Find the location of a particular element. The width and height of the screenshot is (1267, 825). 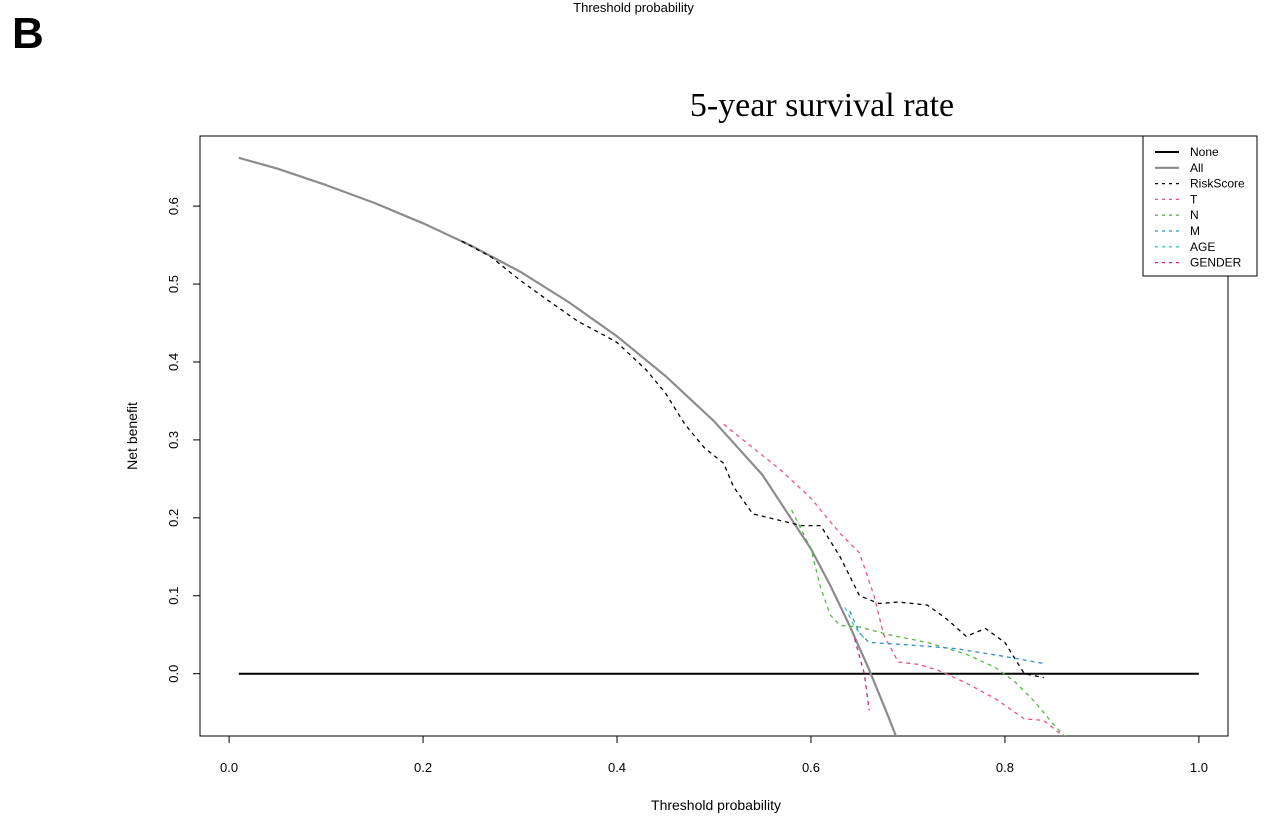

legend-label: None is located at coordinates (1204, 152).